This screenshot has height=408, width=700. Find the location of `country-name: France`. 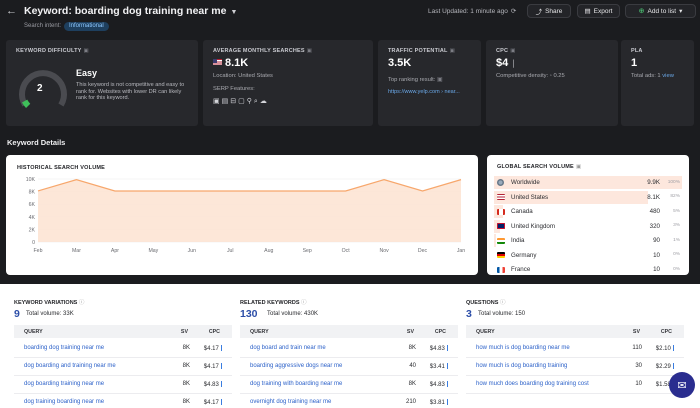

country-name: France is located at coordinates (521, 269).